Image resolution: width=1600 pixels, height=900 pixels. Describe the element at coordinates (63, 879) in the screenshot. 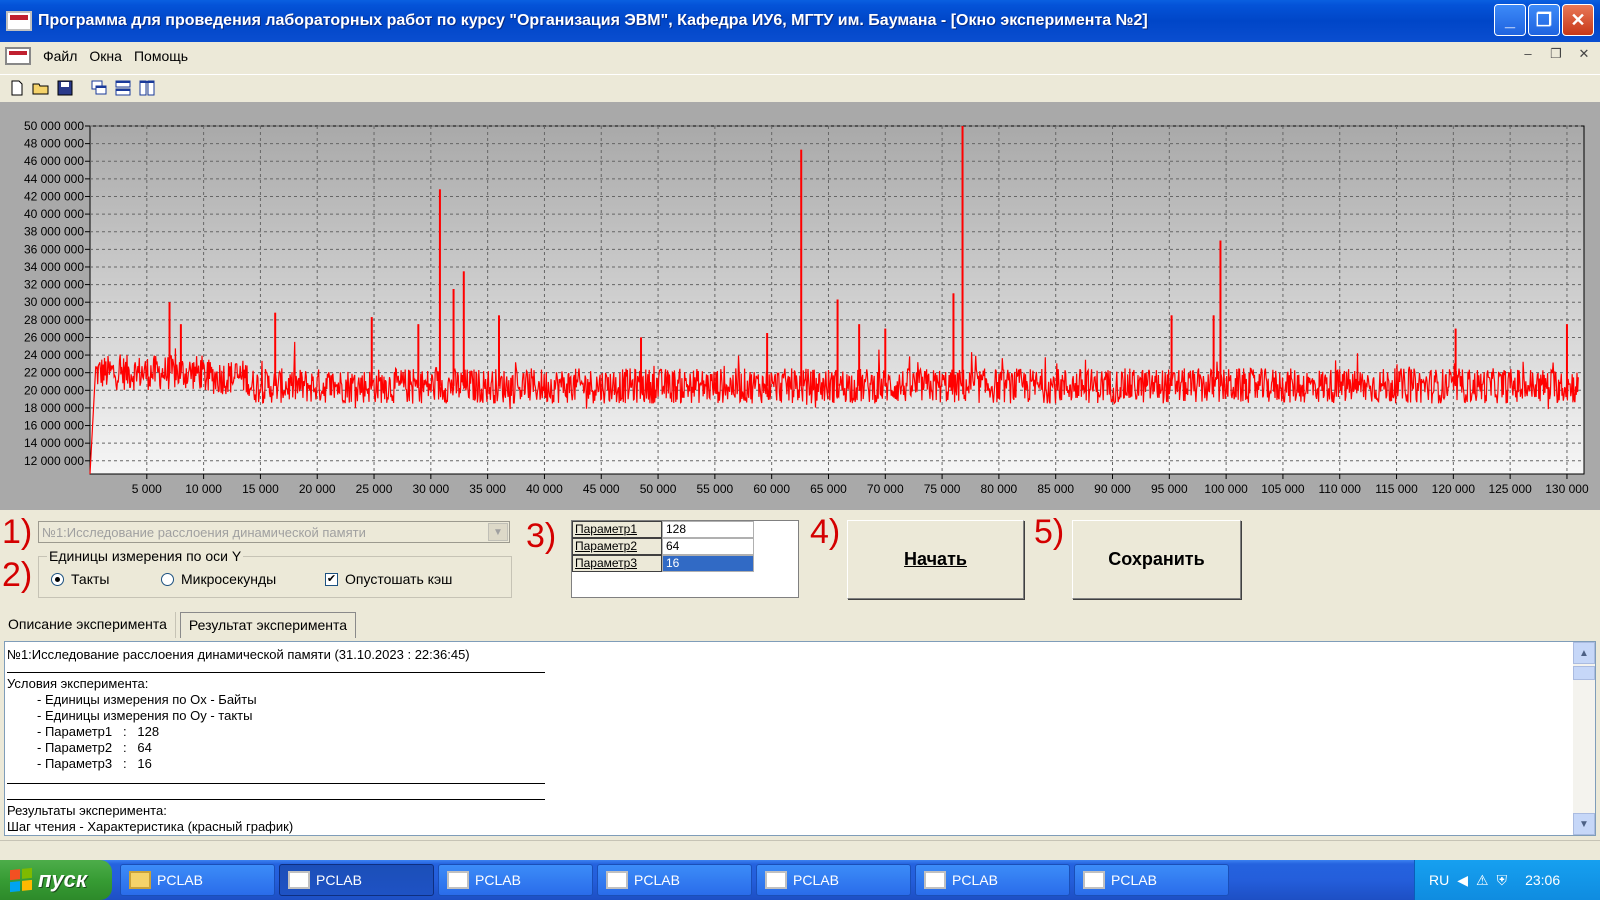

I see `start-label: пуск` at that location.